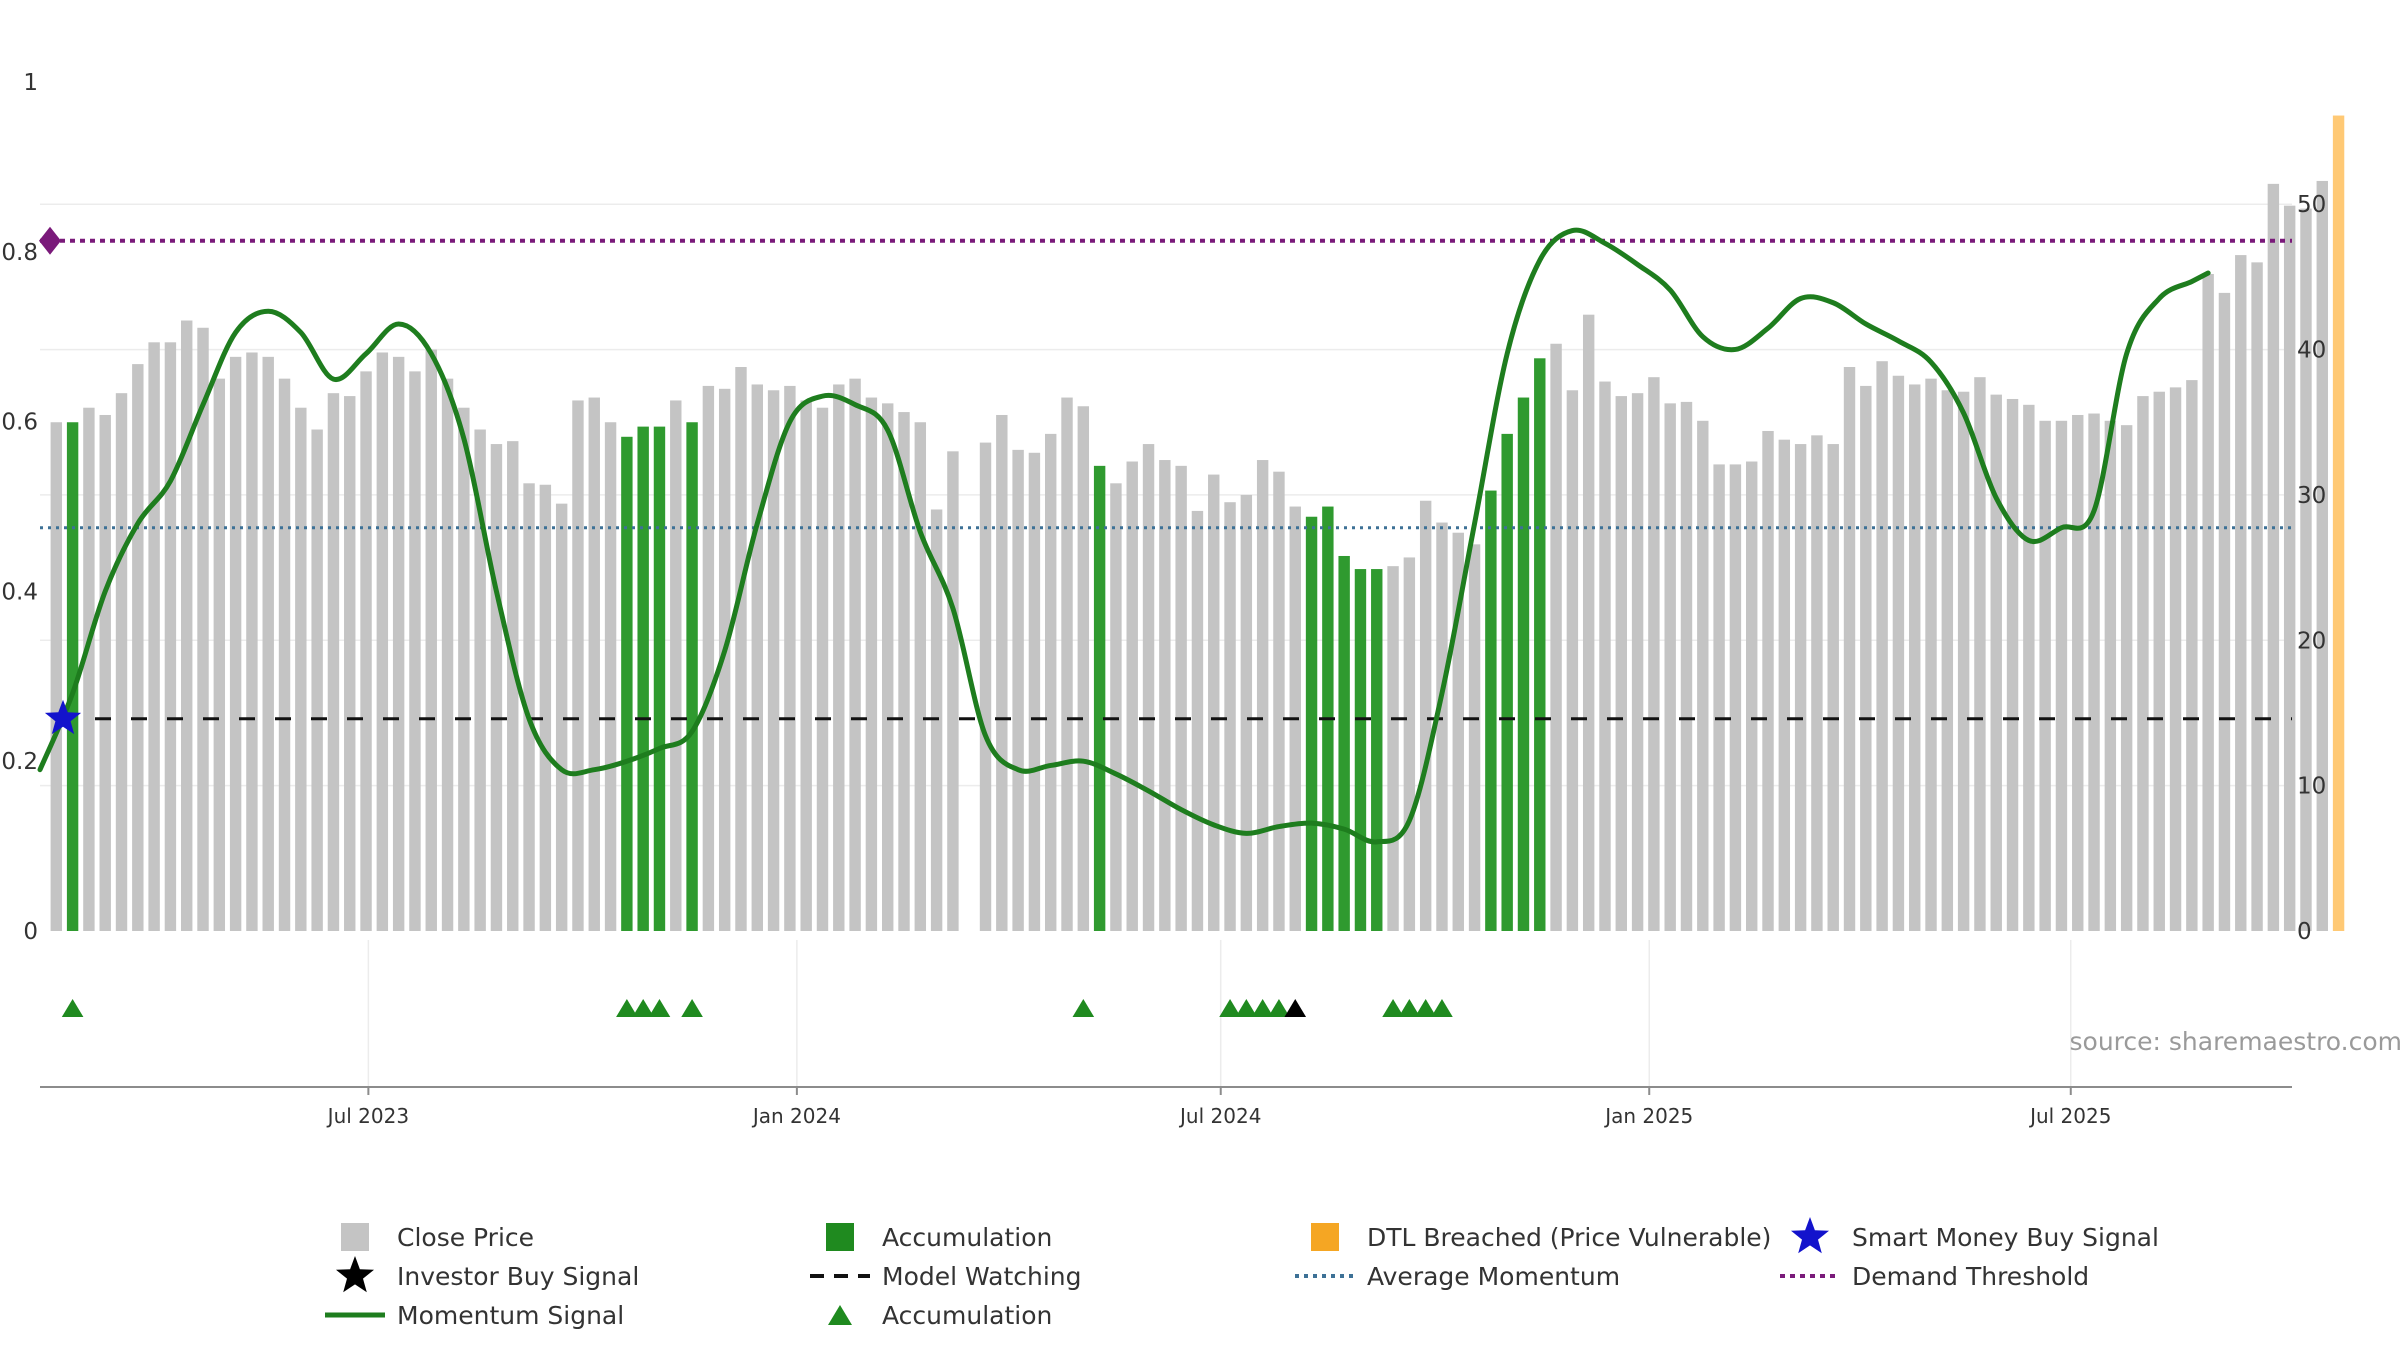 This screenshot has height=1350, width=2400. Describe the element at coordinates (1810, 1235) in the screenshot. I see `legend-star-smart-money` at that location.